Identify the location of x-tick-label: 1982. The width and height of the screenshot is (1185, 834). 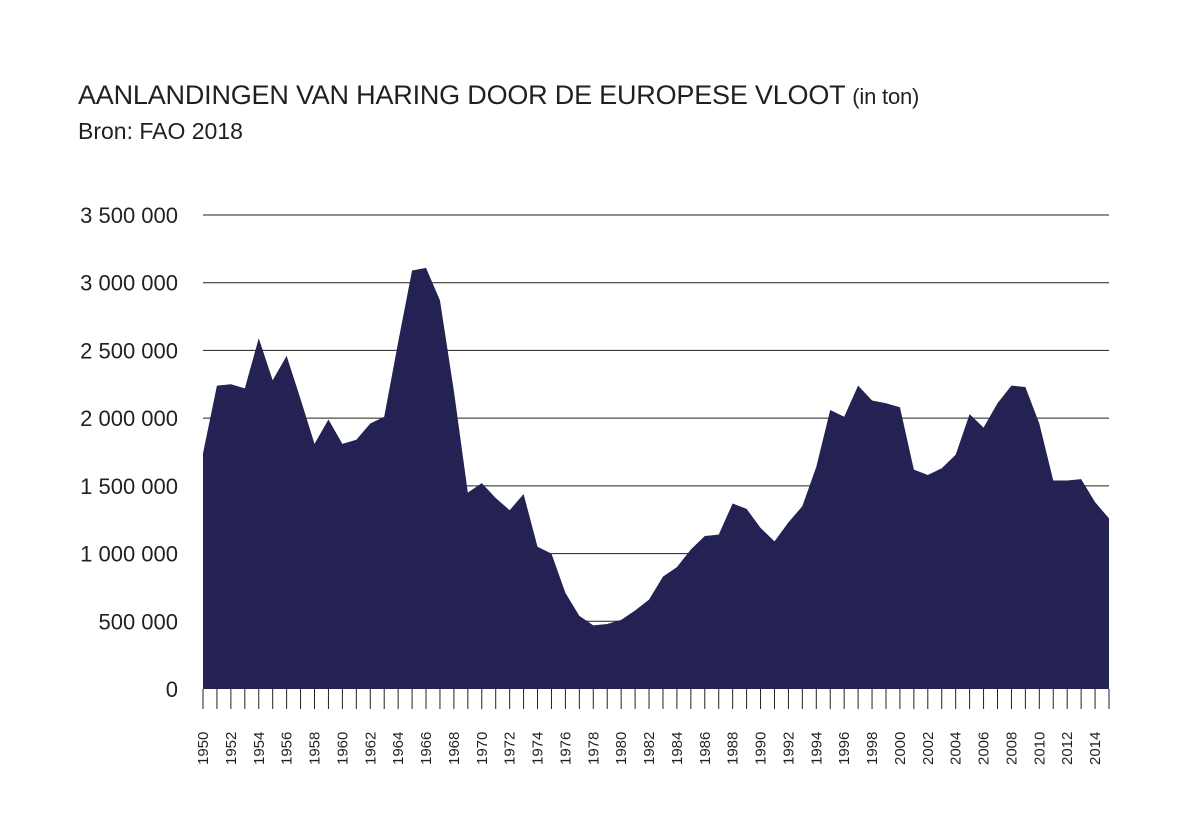
(649, 748).